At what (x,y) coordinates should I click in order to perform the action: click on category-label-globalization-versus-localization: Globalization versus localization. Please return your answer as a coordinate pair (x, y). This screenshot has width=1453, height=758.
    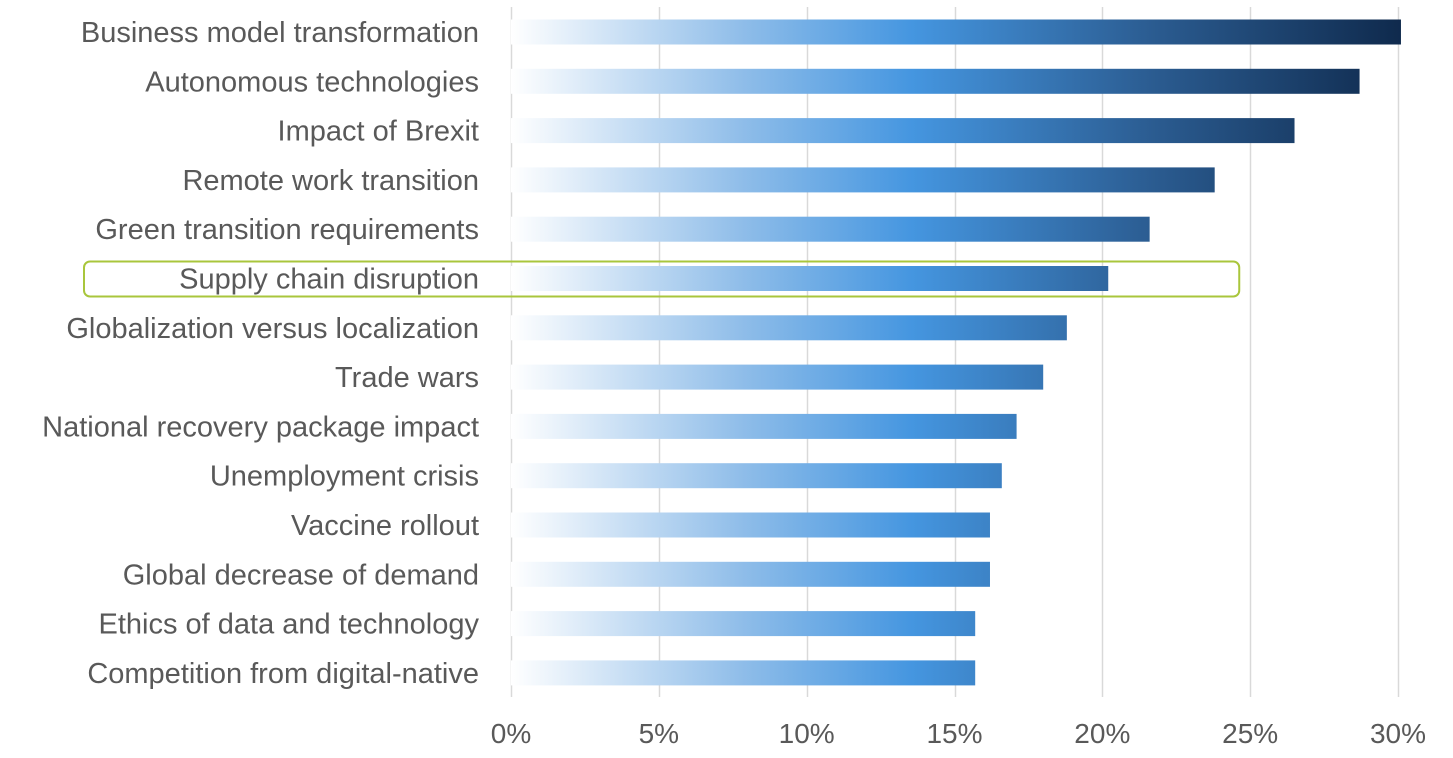
    Looking at the image, I should click on (272, 329).